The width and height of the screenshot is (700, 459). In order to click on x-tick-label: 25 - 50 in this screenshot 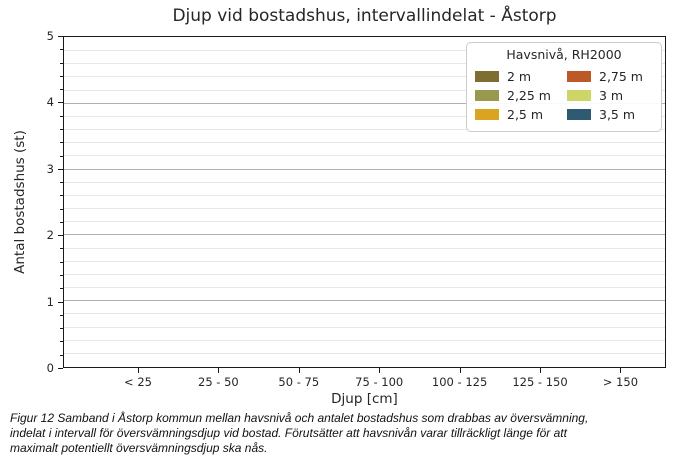, I will do `click(218, 382)`.